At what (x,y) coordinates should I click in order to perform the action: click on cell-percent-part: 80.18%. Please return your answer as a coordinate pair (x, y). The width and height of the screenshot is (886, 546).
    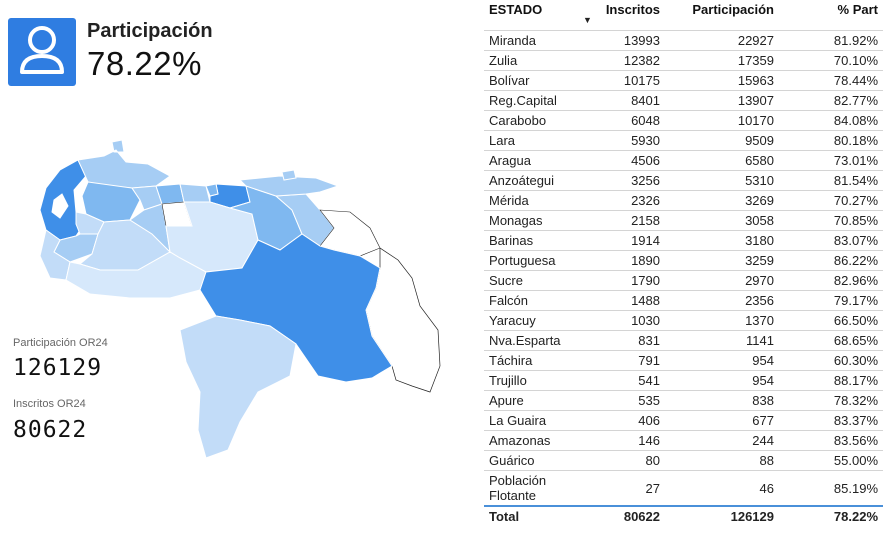
    Looking at the image, I should click on (831, 140).